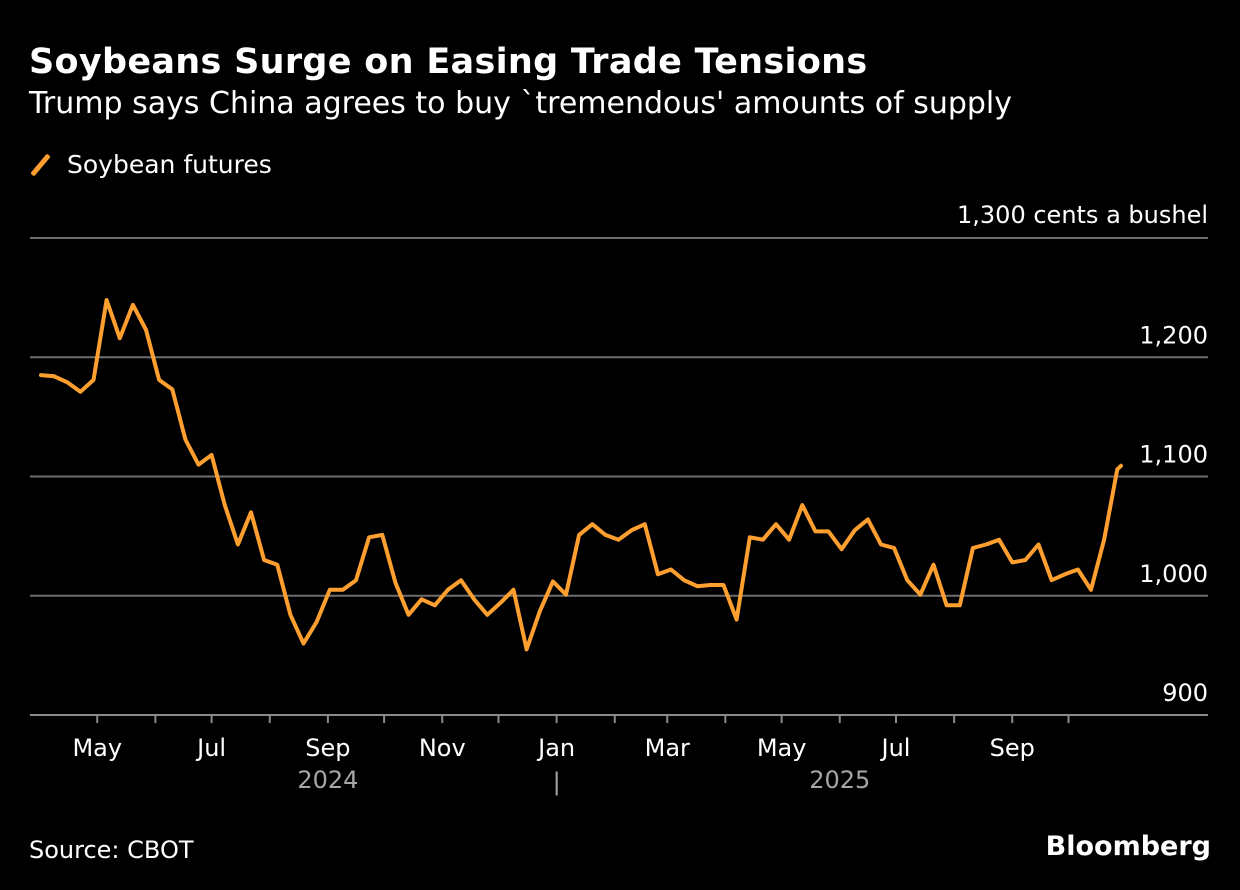 The image size is (1240, 890). Describe the element at coordinates (169, 164) in the screenshot. I see `legend-label: Soybean futures` at that location.